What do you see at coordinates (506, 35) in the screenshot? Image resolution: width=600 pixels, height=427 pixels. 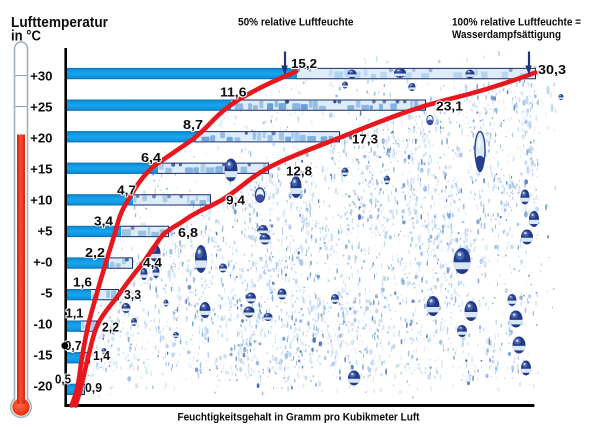 I see `svg-text: Wasserdampfsättigung` at bounding box center [506, 35].